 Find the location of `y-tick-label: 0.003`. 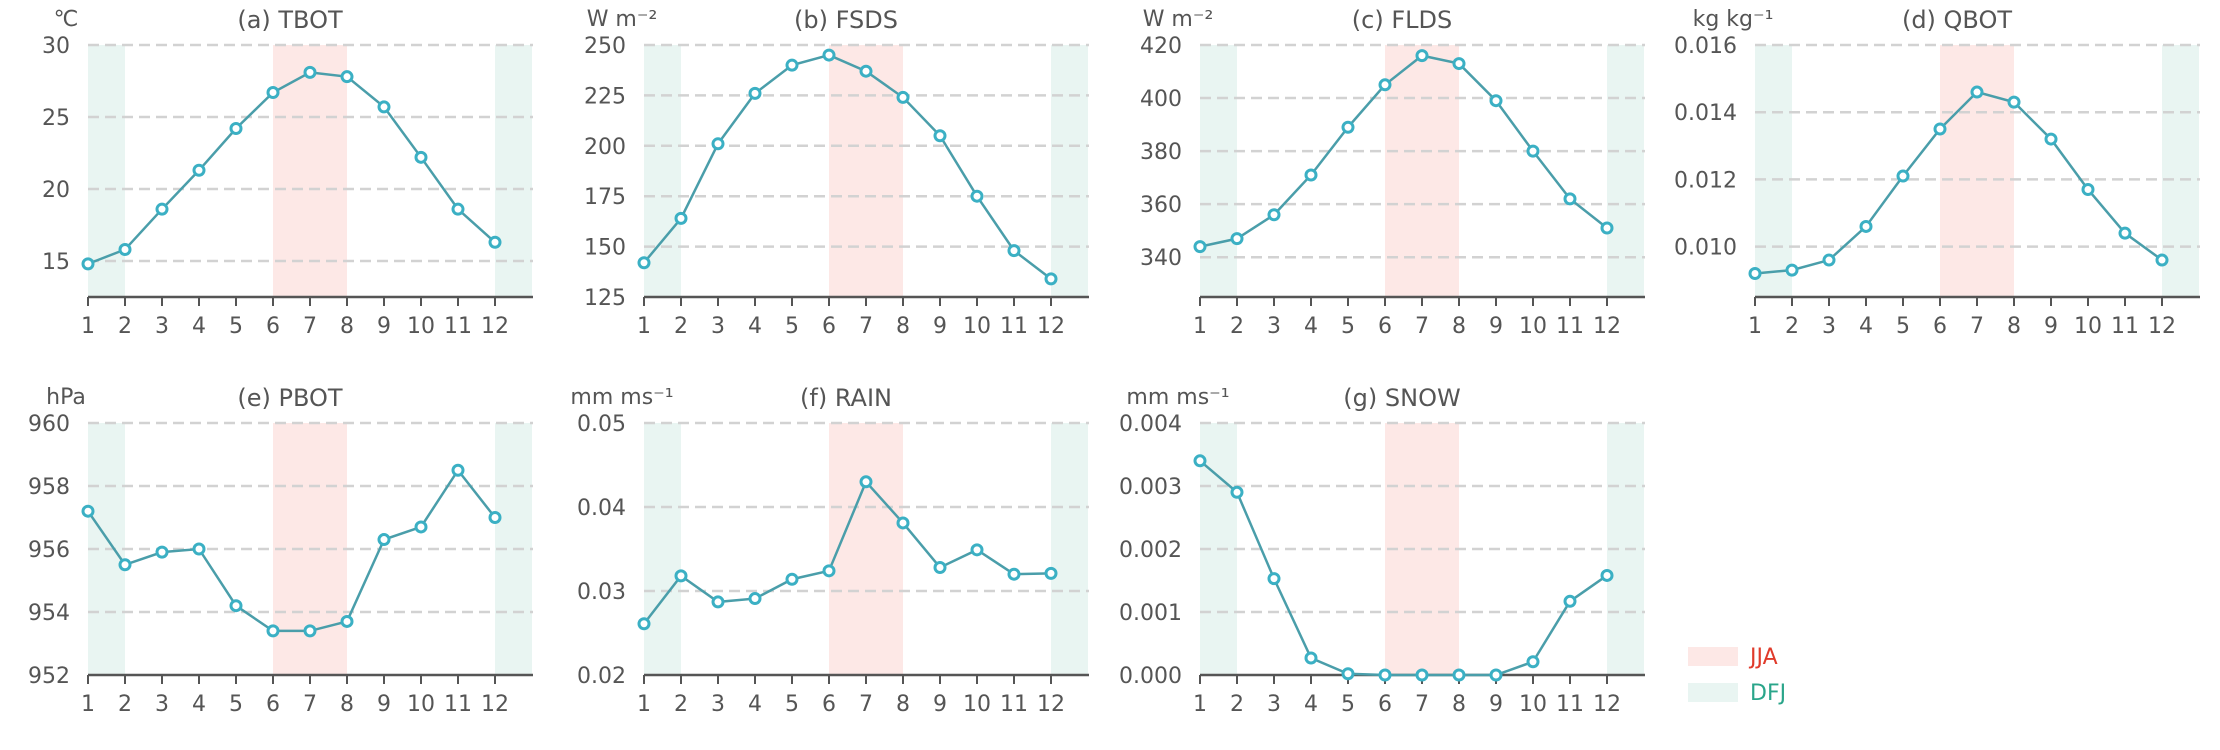

y-tick-label: 0.003 is located at coordinates (1150, 487).